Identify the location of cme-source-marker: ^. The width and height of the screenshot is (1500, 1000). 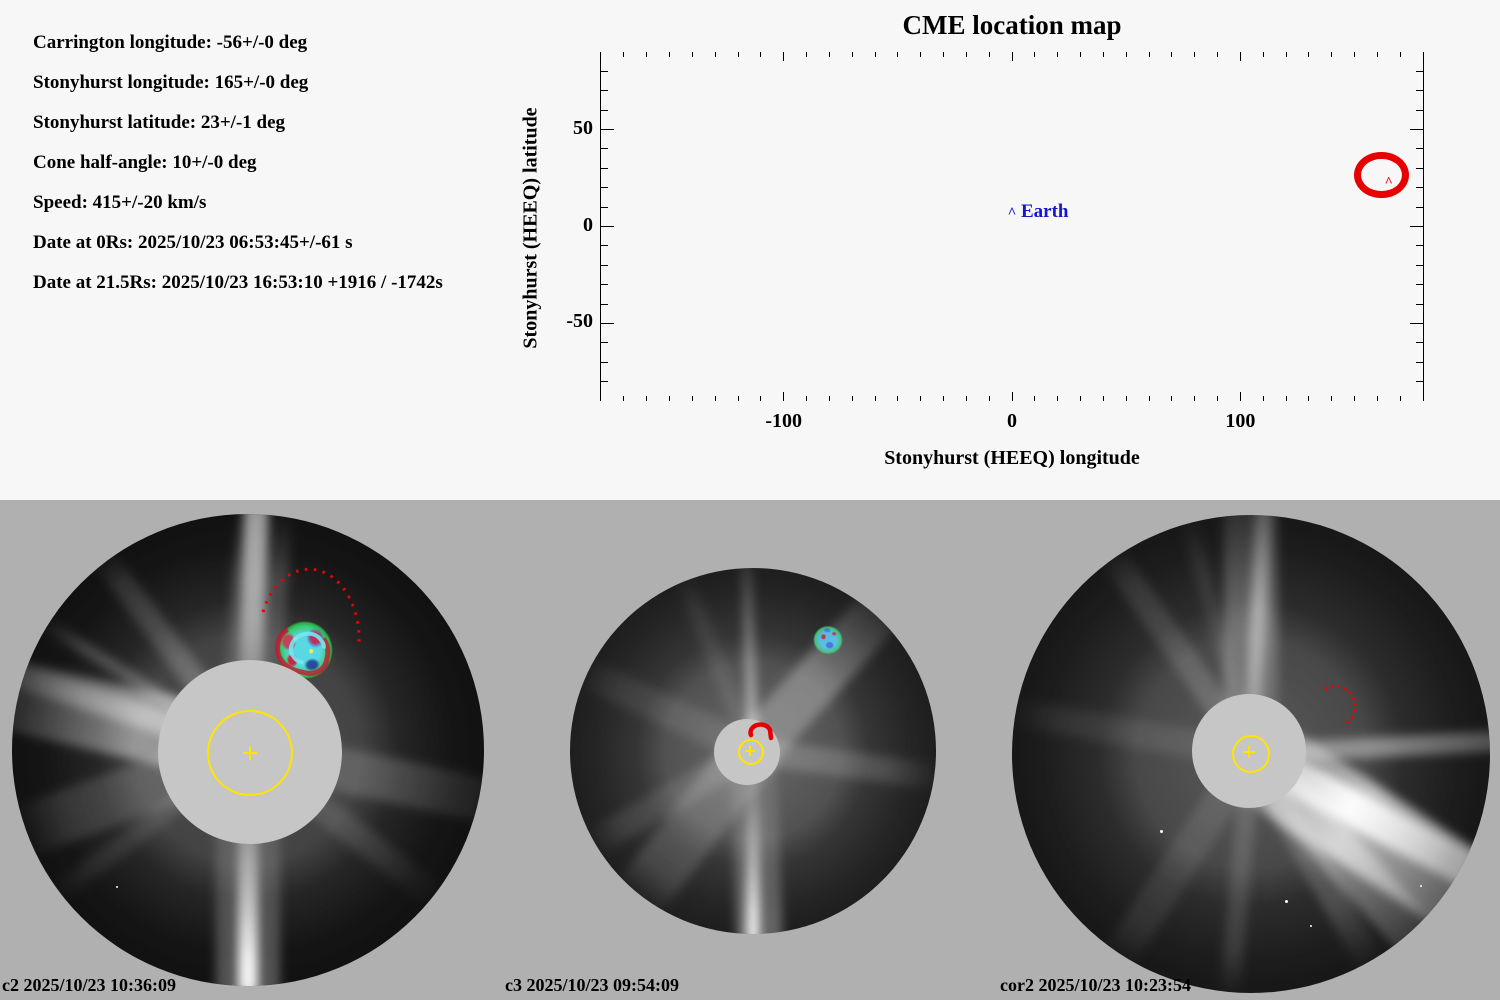
(1388, 183).